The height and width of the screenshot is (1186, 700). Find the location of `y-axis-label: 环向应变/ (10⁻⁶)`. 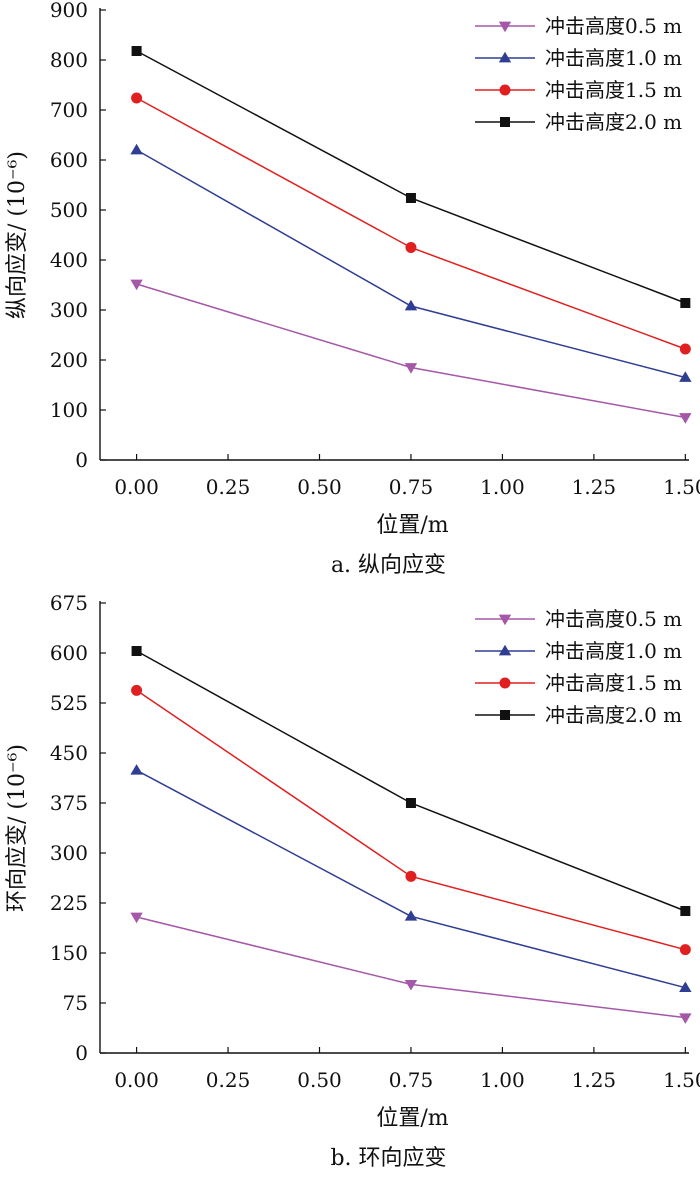

y-axis-label: 环向应变/ (10⁻⁶) is located at coordinates (17, 828).